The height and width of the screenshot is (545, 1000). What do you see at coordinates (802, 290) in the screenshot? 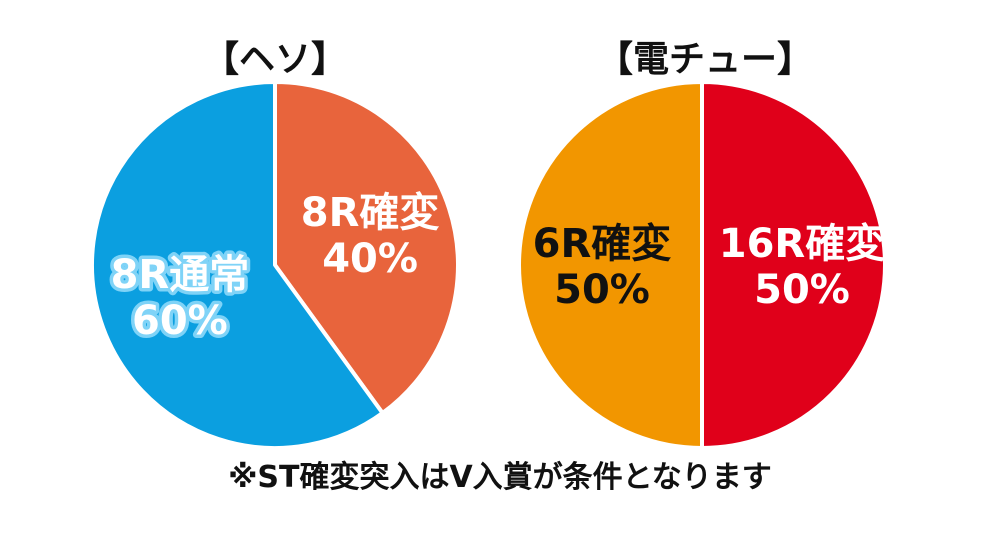
I see `pie1-slice-0-percent: 50%` at bounding box center [802, 290].